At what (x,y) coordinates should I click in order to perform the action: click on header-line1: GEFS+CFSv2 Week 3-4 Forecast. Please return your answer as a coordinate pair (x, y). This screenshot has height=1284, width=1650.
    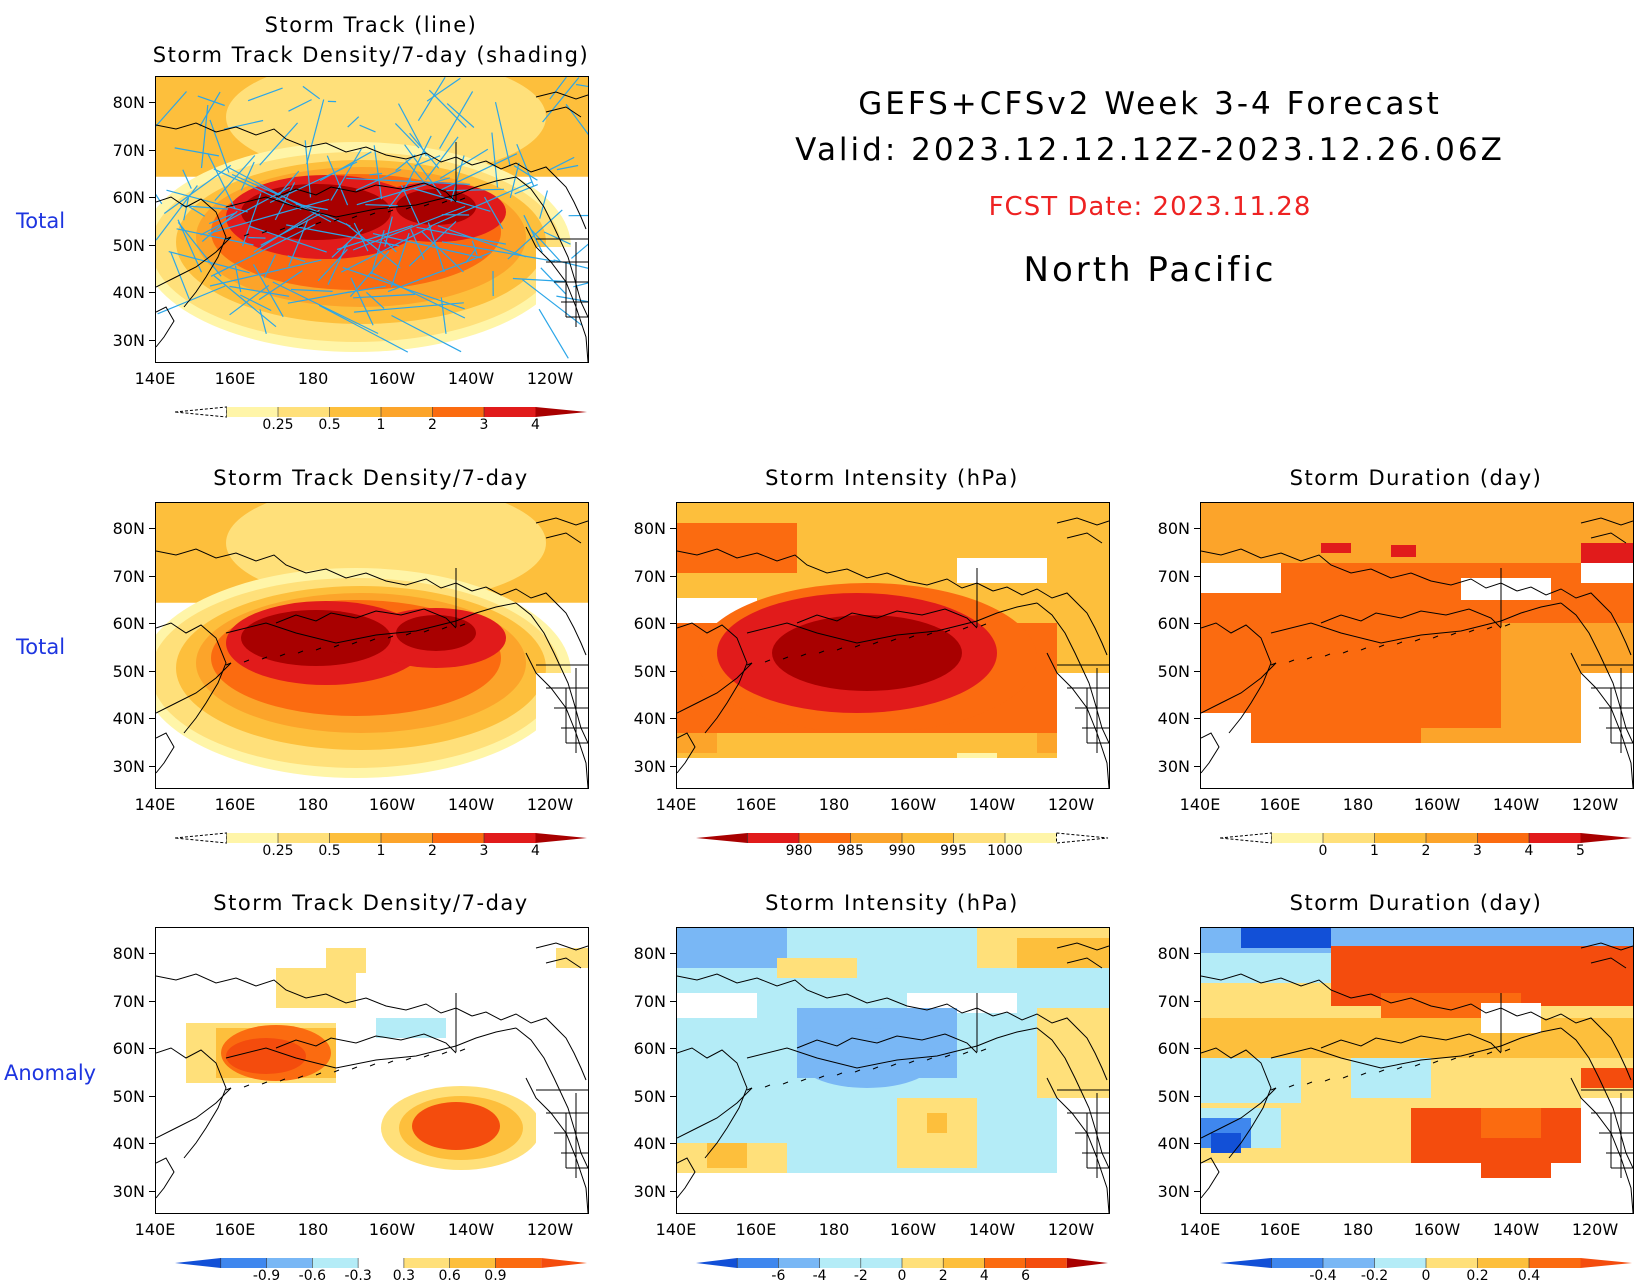
    Looking at the image, I should click on (1150, 104).